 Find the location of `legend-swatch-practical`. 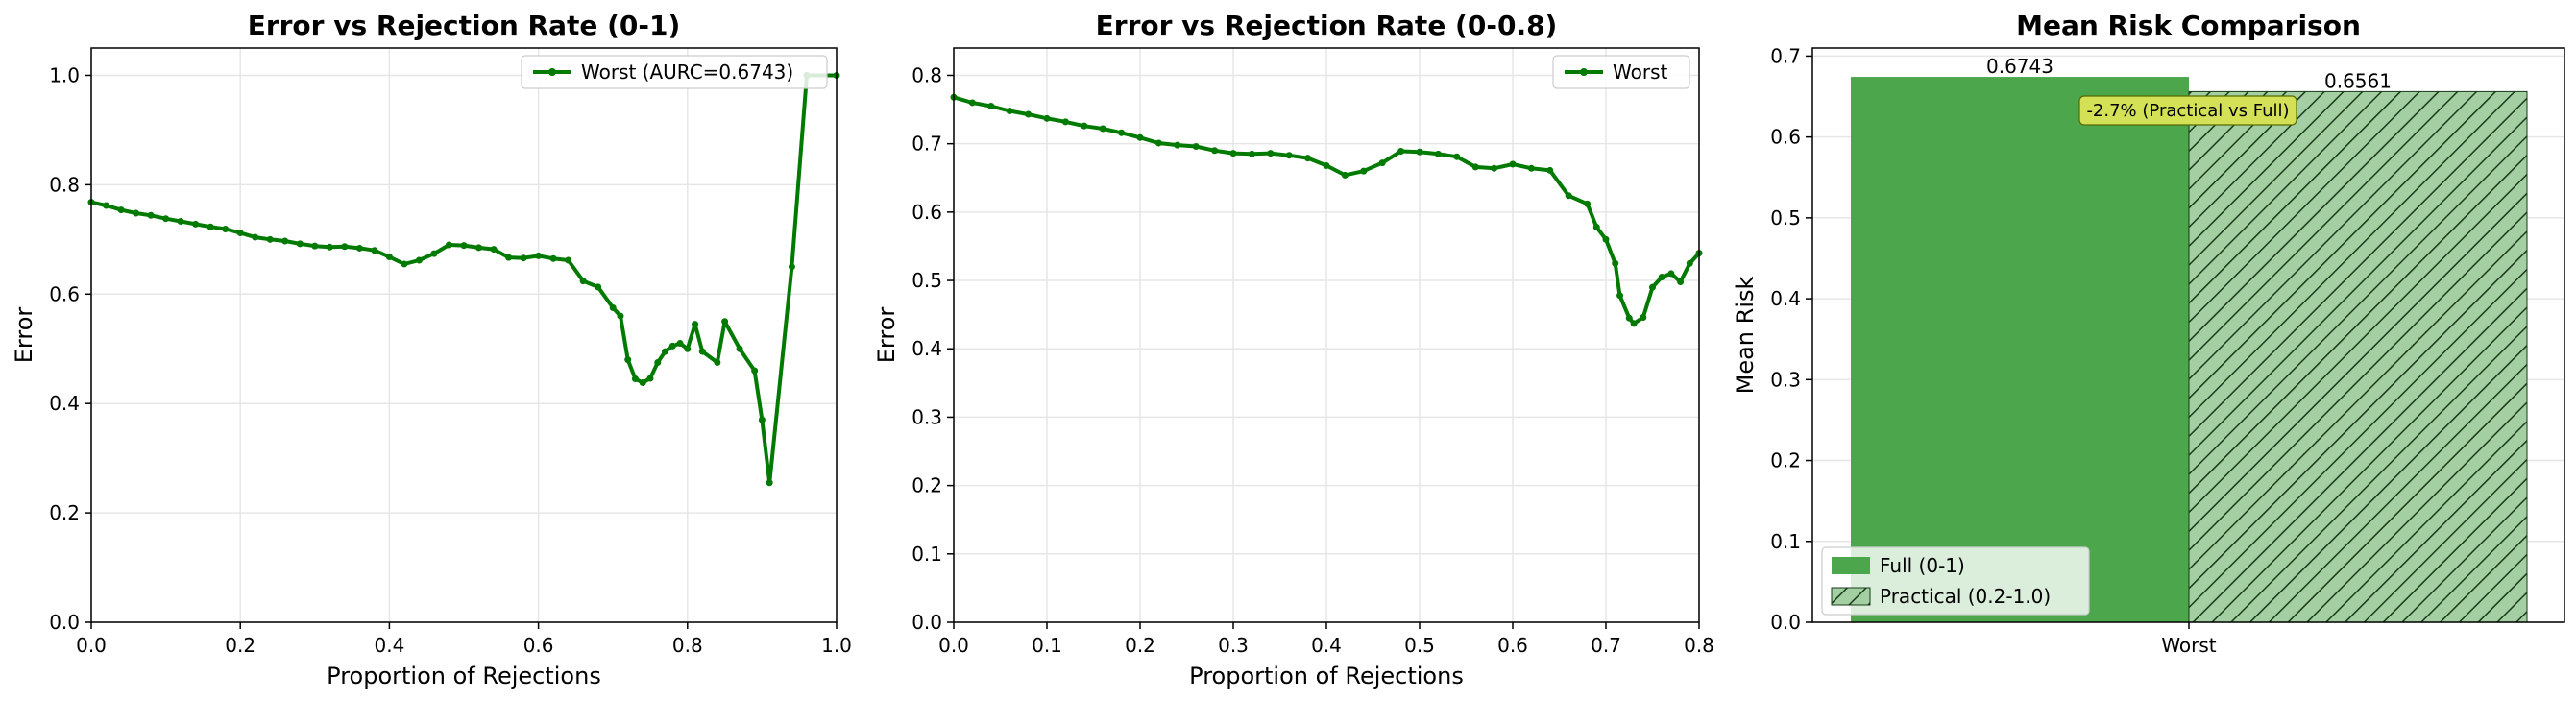

legend-swatch-practical is located at coordinates (1851, 596).